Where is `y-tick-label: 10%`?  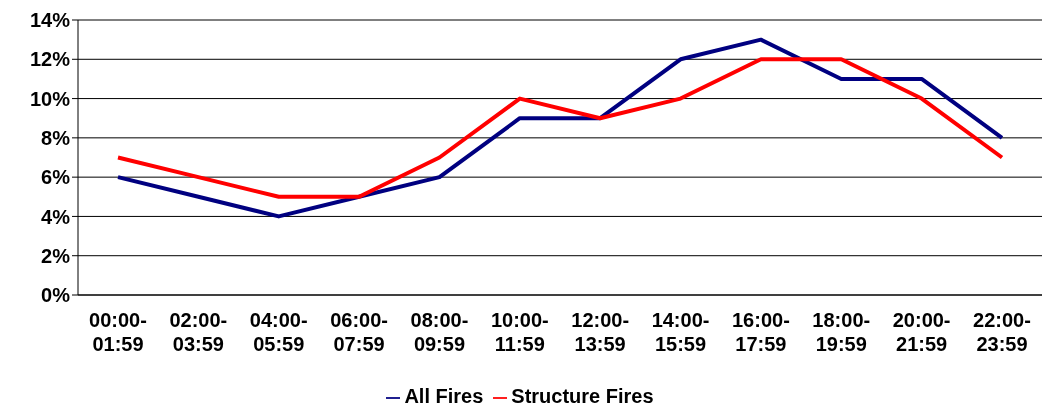 y-tick-label: 10% is located at coordinates (50, 98).